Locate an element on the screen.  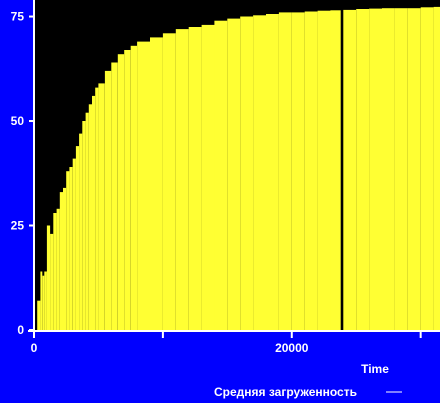
legend: Средняя загруженность is located at coordinates (308, 392).